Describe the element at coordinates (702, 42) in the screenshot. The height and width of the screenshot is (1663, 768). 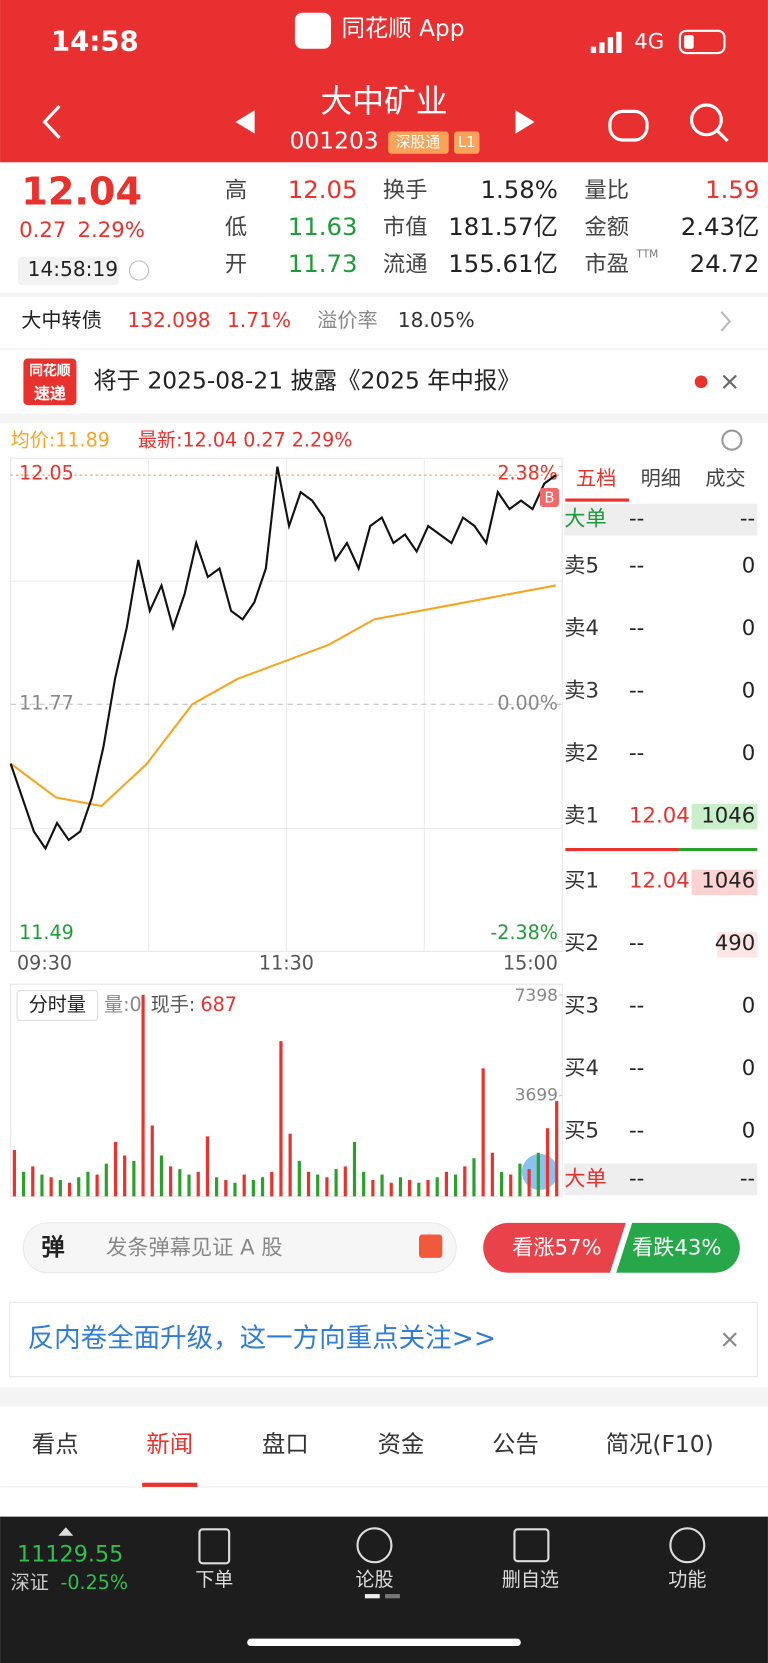
I see `battery-icon` at that location.